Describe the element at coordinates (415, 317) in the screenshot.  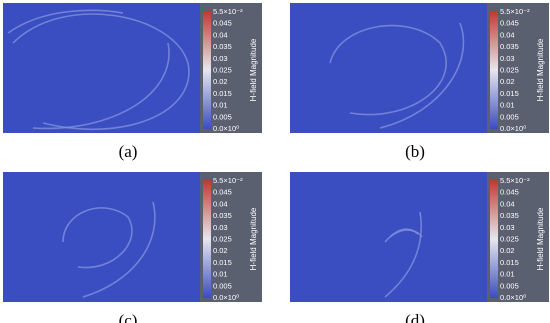
I see `panel-label: (d)` at that location.